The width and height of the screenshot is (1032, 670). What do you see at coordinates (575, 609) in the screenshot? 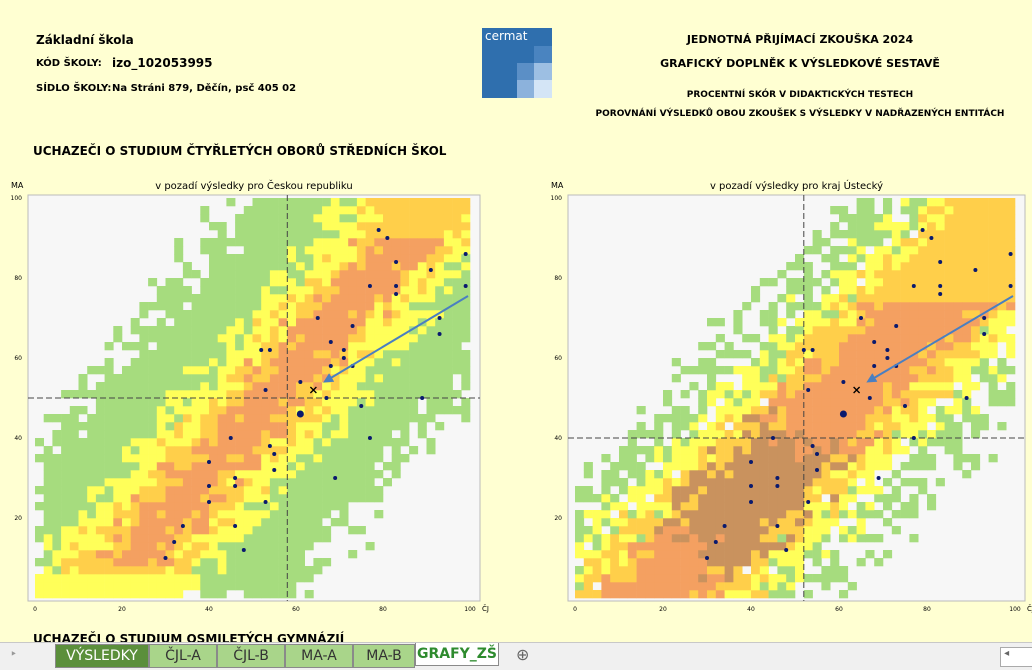
I see `x-tick-label: 0` at bounding box center [575, 609].